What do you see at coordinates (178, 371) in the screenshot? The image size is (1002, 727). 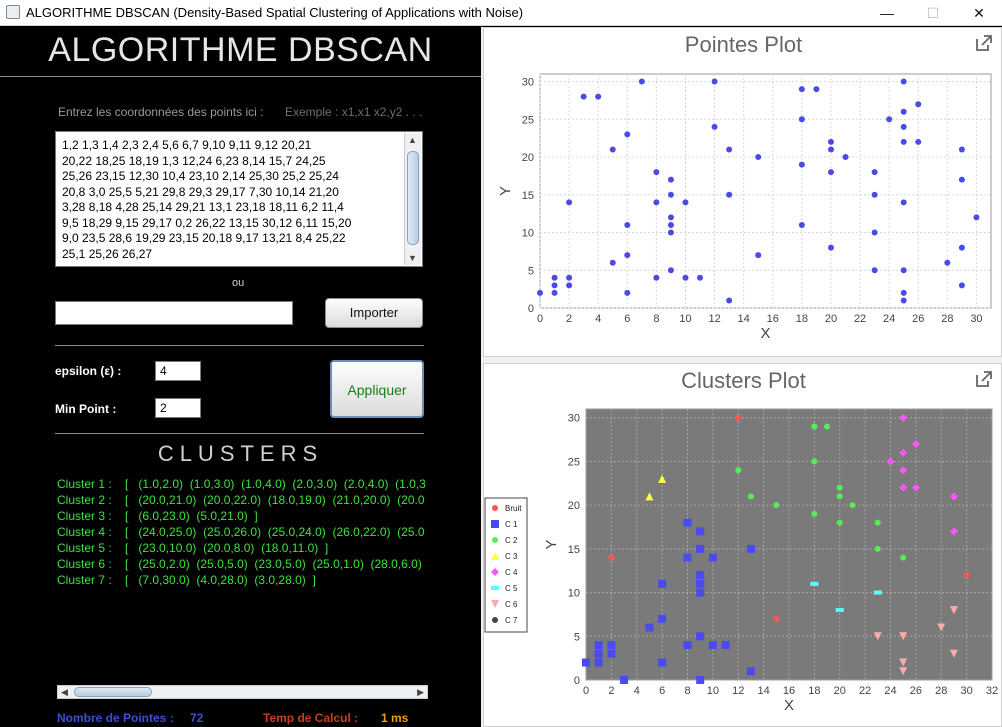 I see `epsilon-input: 4` at bounding box center [178, 371].